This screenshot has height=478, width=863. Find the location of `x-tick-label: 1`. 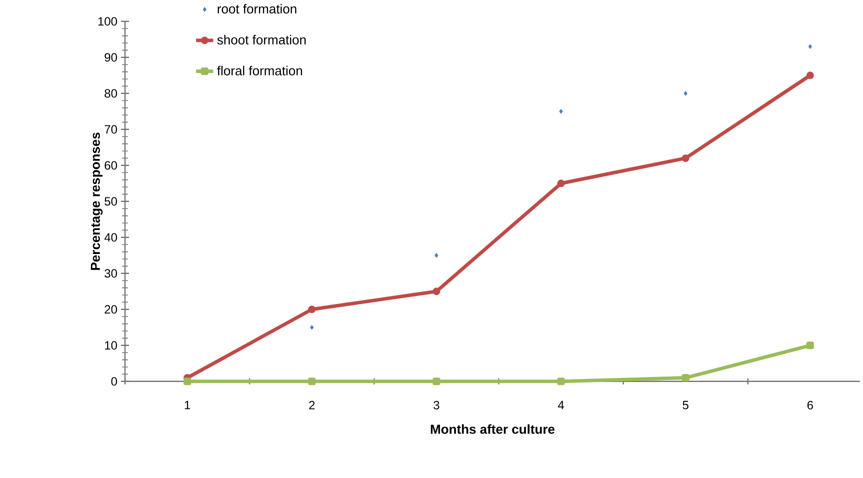

x-tick-label: 1 is located at coordinates (187, 404).